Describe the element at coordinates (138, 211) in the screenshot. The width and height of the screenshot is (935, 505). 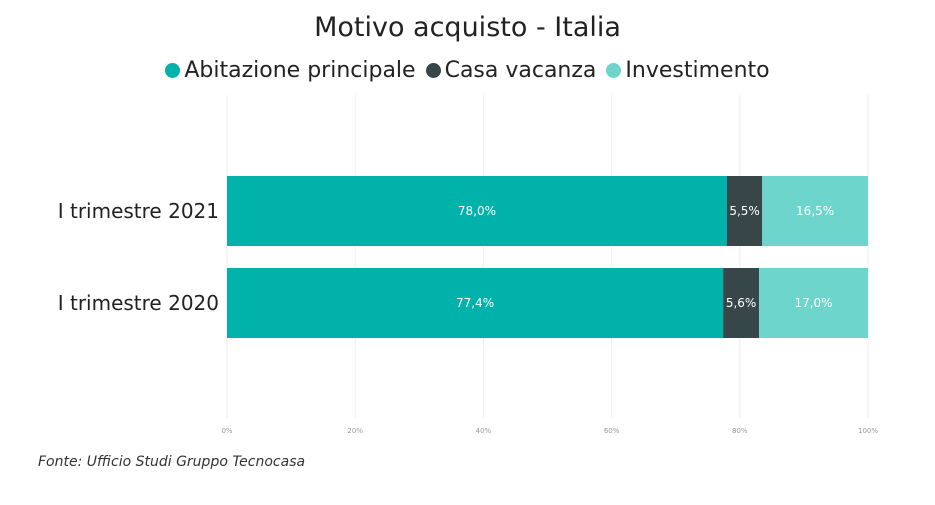
I see `category-label-0: I trimestre 2021` at that location.